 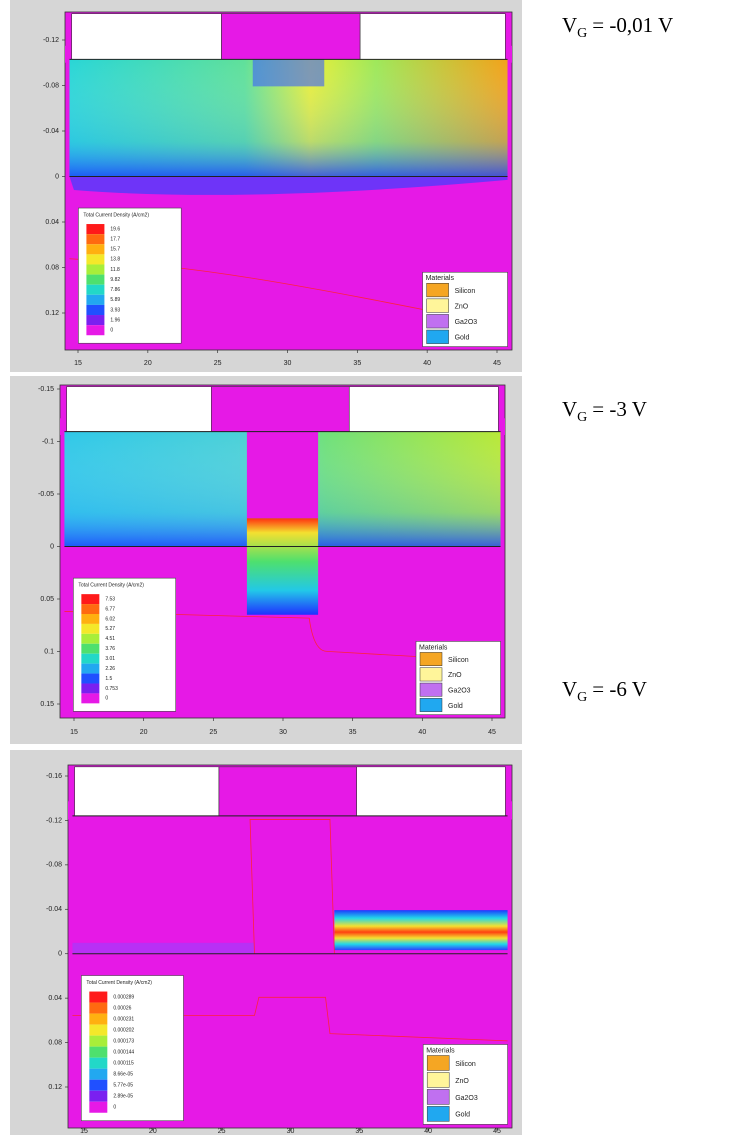 What do you see at coordinates (115, 310) in the screenshot?
I see `legend-value: 3.93` at bounding box center [115, 310].